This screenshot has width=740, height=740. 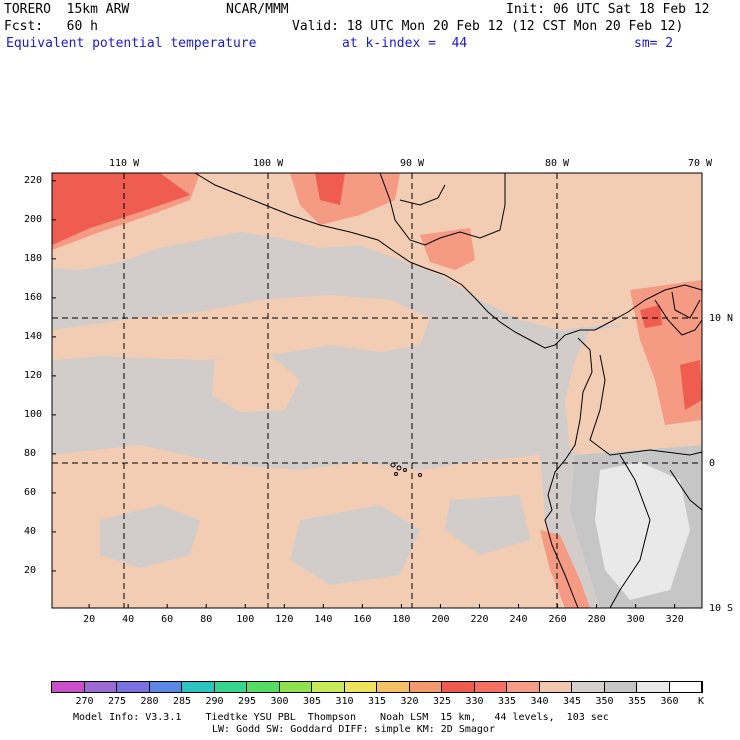 I want to click on colorbar, so click(x=377, y=687).